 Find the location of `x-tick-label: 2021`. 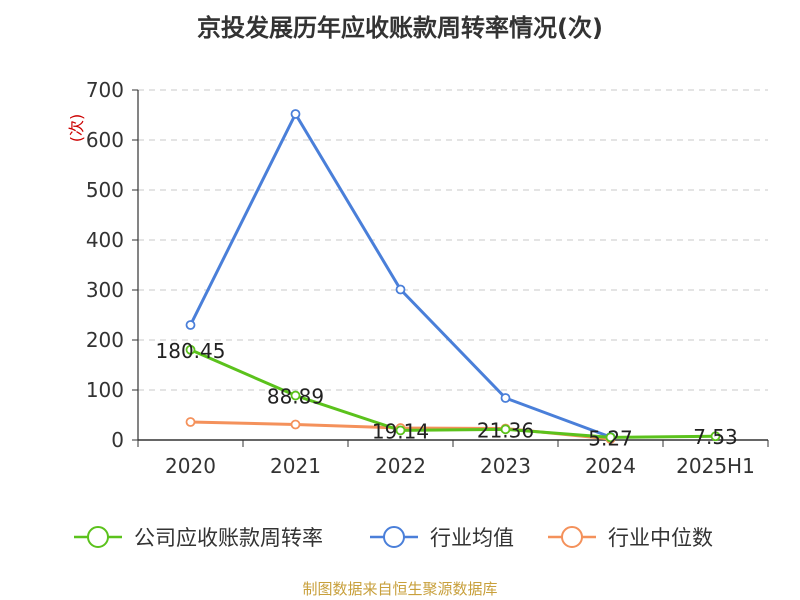

x-tick-label: 2021 is located at coordinates (295, 466).